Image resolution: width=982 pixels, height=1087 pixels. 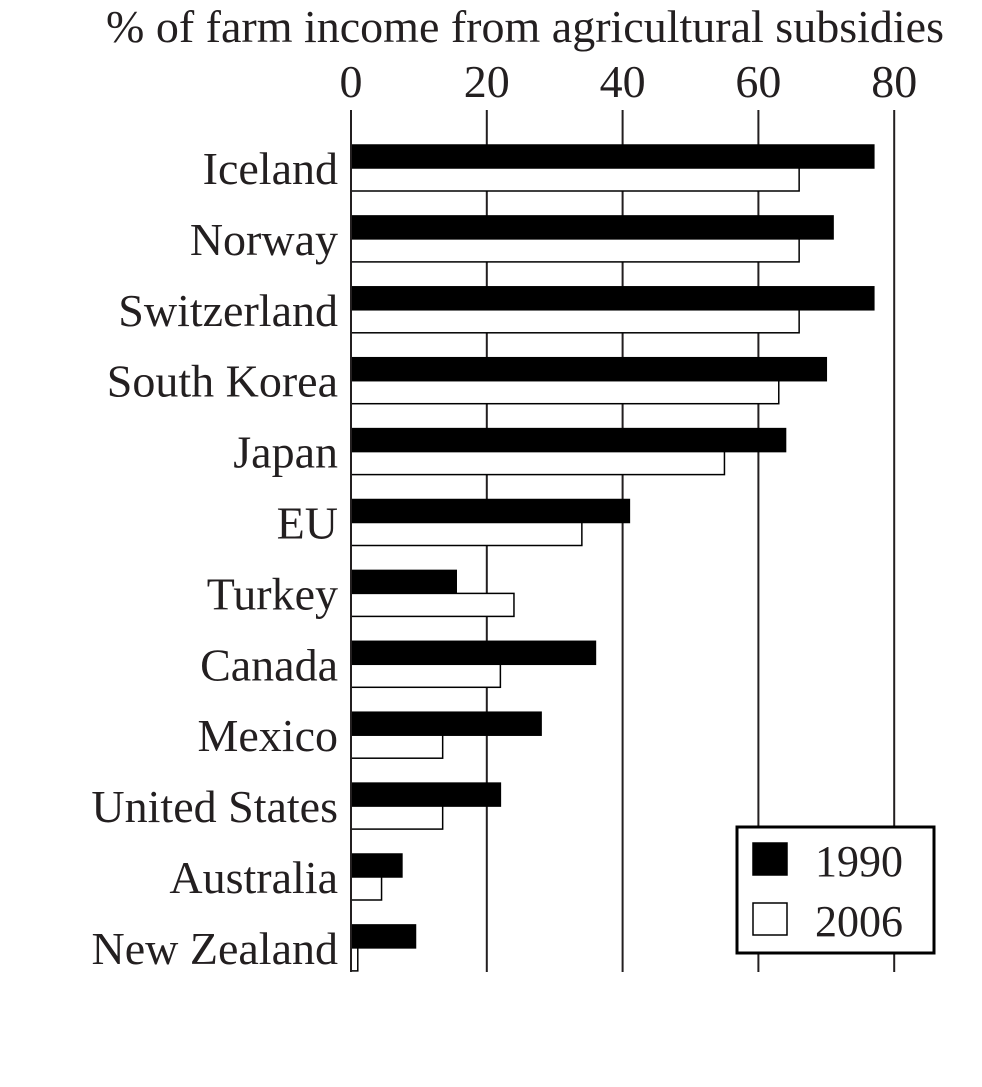 I want to click on bar-canada-2006, so click(x=426, y=676).